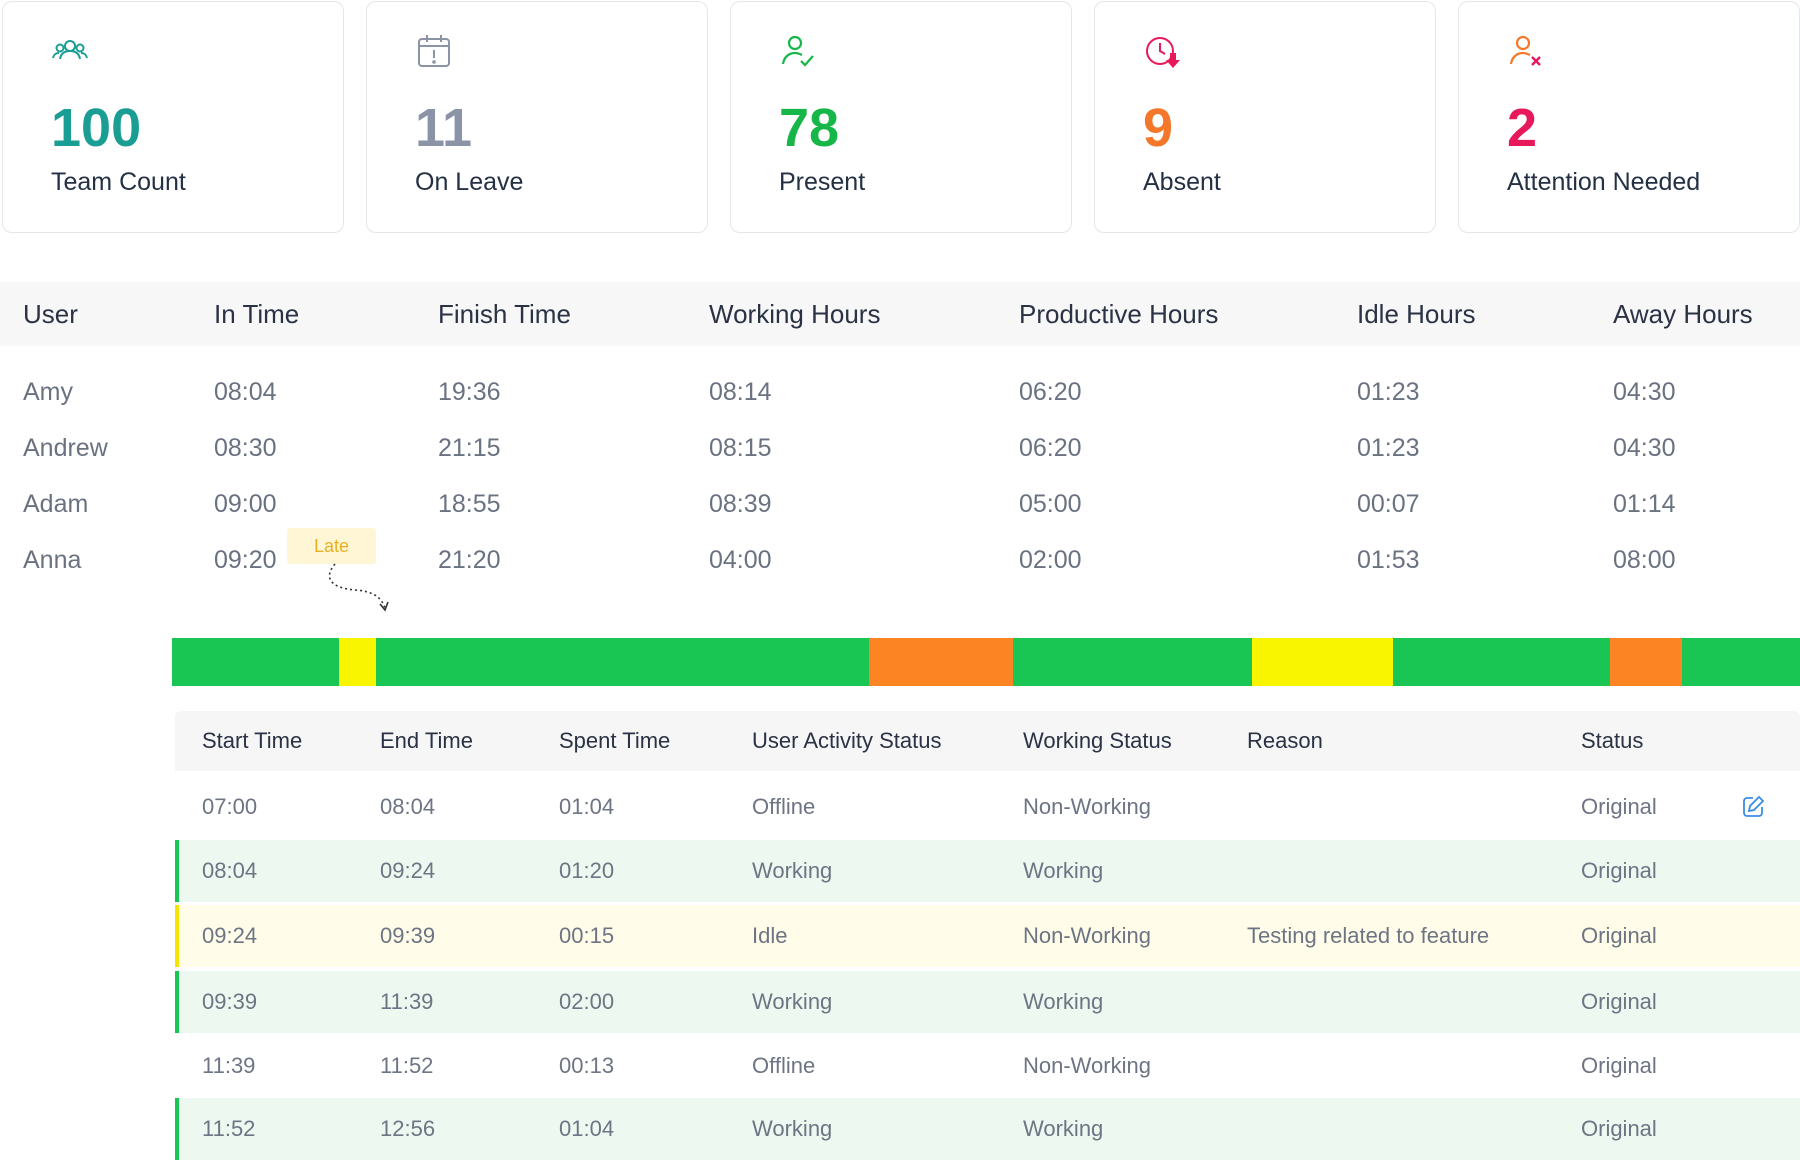 The image size is (1800, 1160). What do you see at coordinates (426, 740) in the screenshot?
I see `header-end-time: End Time` at bounding box center [426, 740].